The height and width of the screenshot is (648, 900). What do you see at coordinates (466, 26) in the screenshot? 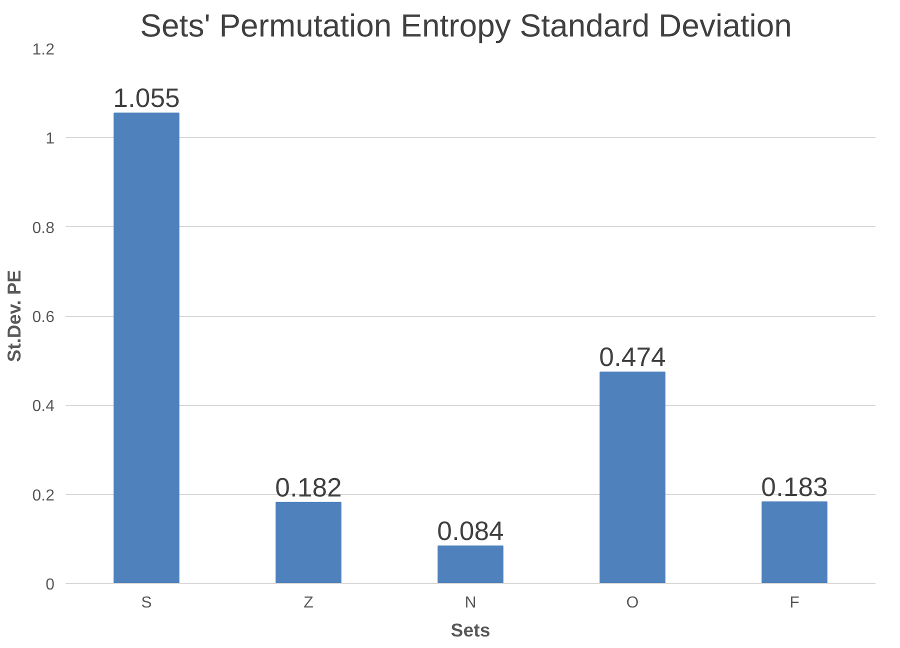
I see `chart-title: Sets' Permutation Entropy Standard Deviation` at bounding box center [466, 26].